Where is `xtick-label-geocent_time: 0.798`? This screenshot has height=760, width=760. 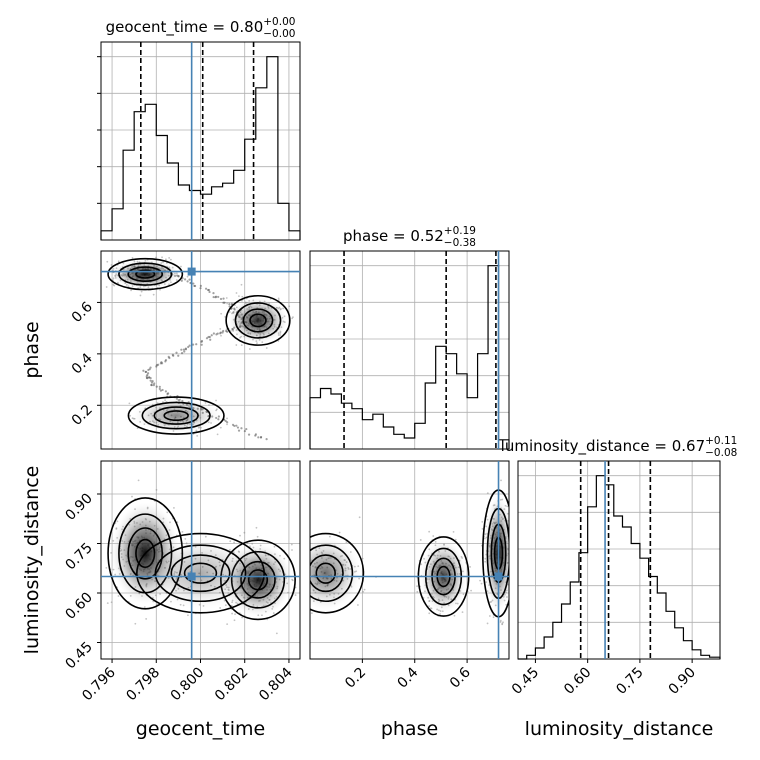
xtick-label-geocent_time: 0.798 is located at coordinates (143, 685).